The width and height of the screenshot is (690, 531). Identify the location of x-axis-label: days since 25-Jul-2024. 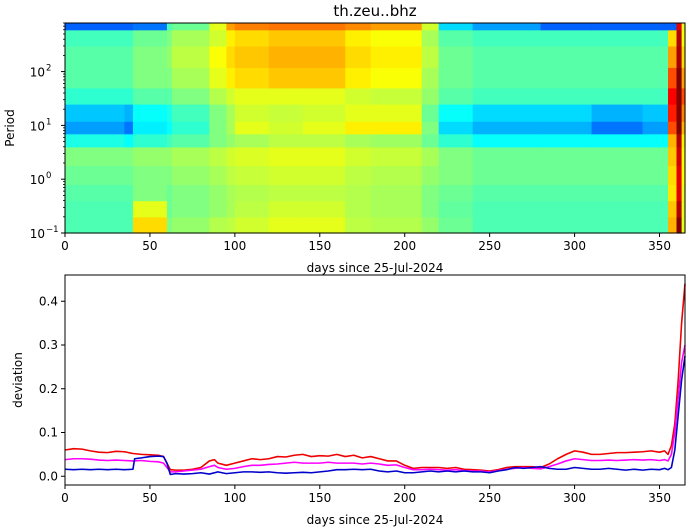
(375, 268).